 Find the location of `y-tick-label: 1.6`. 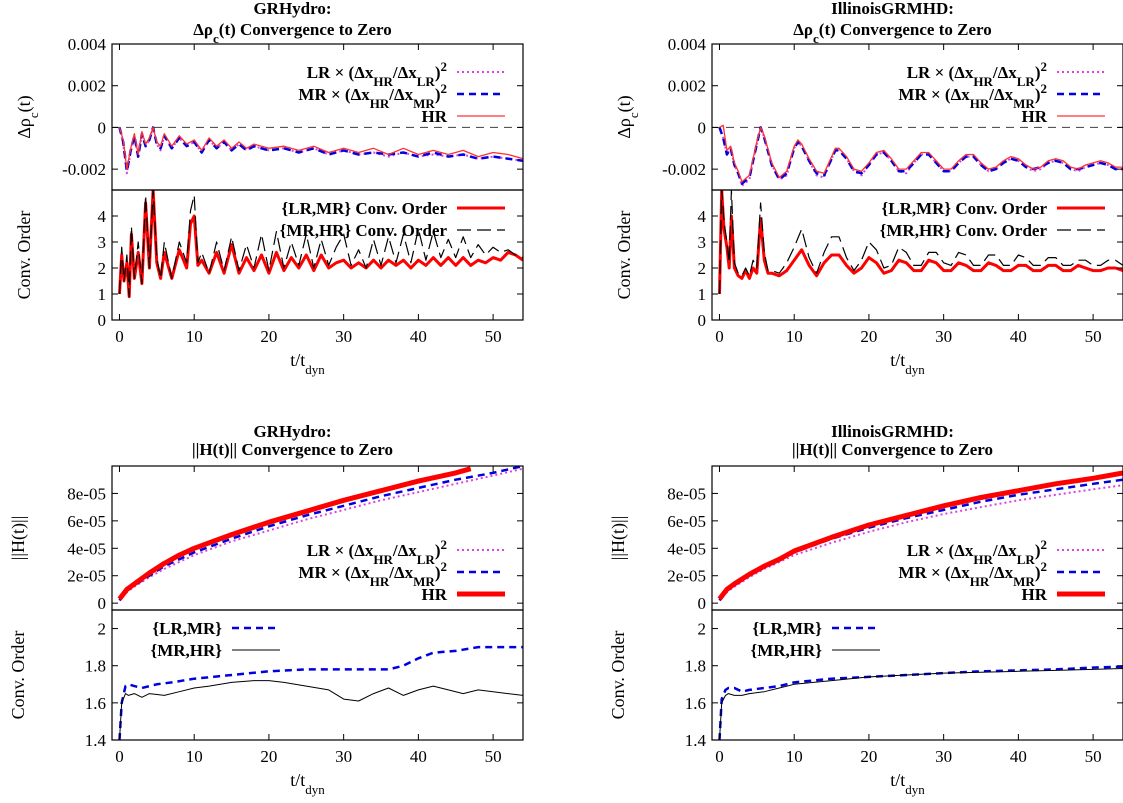

y-tick-label: 1.6 is located at coordinates (95, 703).